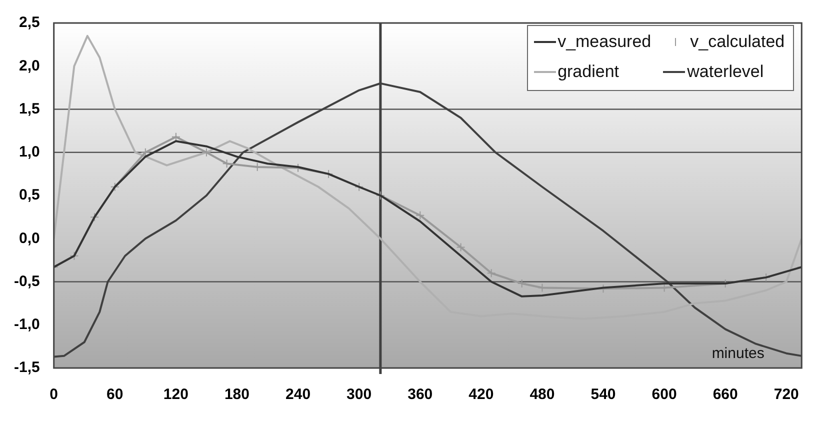 The image size is (817, 422). What do you see at coordinates (298, 395) in the screenshot?
I see `x-tick-label: 240` at bounding box center [298, 395].